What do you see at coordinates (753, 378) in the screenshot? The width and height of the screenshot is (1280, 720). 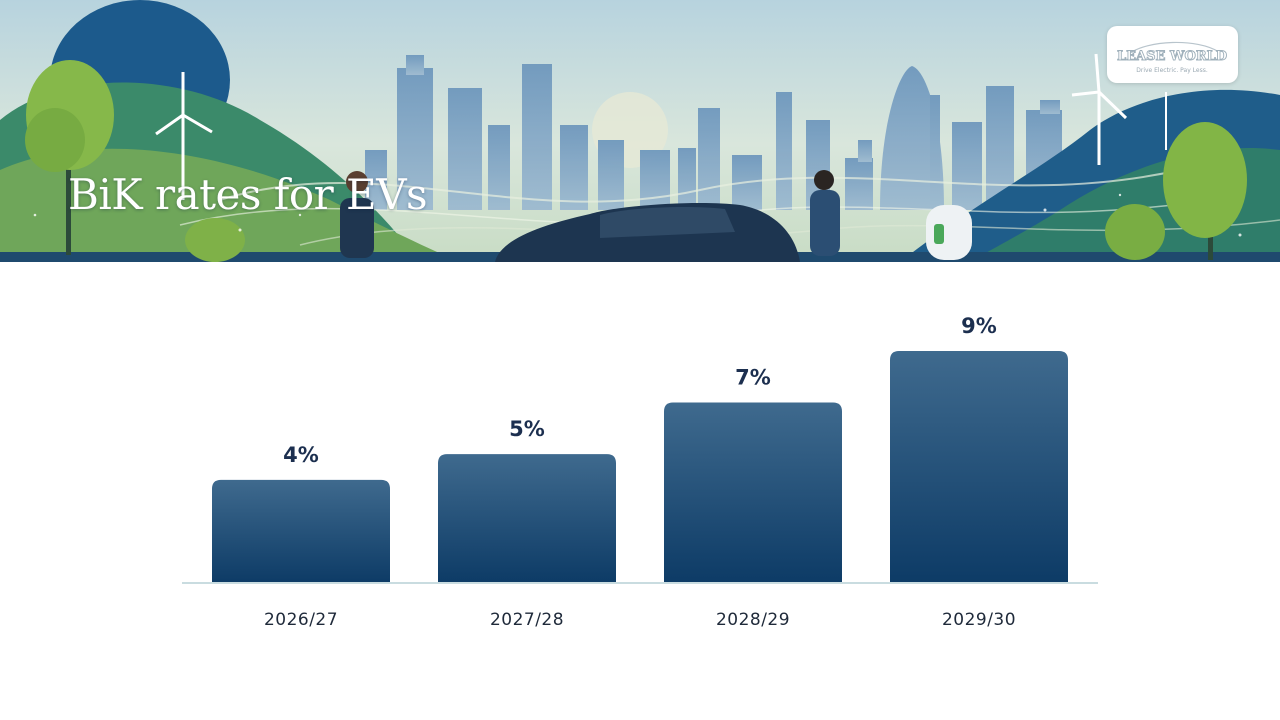 I see `bar-value-label: 7%` at bounding box center [753, 378].